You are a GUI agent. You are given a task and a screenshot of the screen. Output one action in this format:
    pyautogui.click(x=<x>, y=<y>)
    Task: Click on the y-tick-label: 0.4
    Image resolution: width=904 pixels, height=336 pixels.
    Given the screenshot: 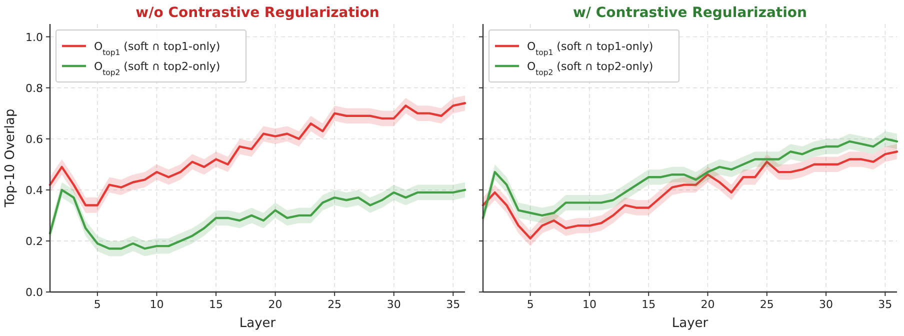 What is the action you would take?
    pyautogui.click(x=34, y=190)
    